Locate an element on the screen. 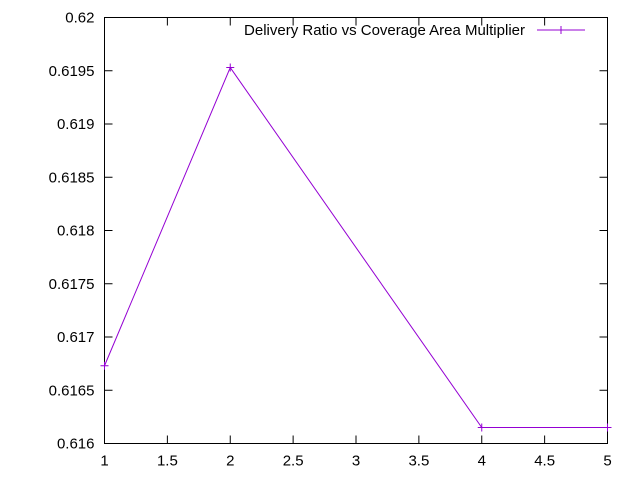 Image resolution: width=640 pixels, height=480 pixels. x-tick-label: 2 is located at coordinates (230, 461).